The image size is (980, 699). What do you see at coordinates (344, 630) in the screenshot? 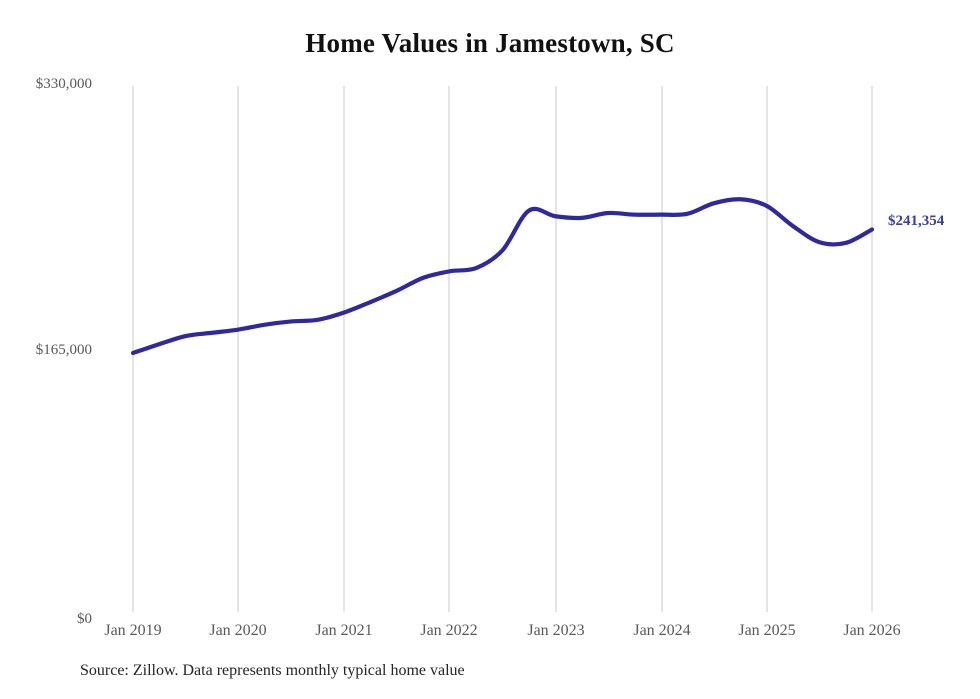
I see `x-axis-tick-label-jan-2021: Jan 2021` at bounding box center [344, 630].